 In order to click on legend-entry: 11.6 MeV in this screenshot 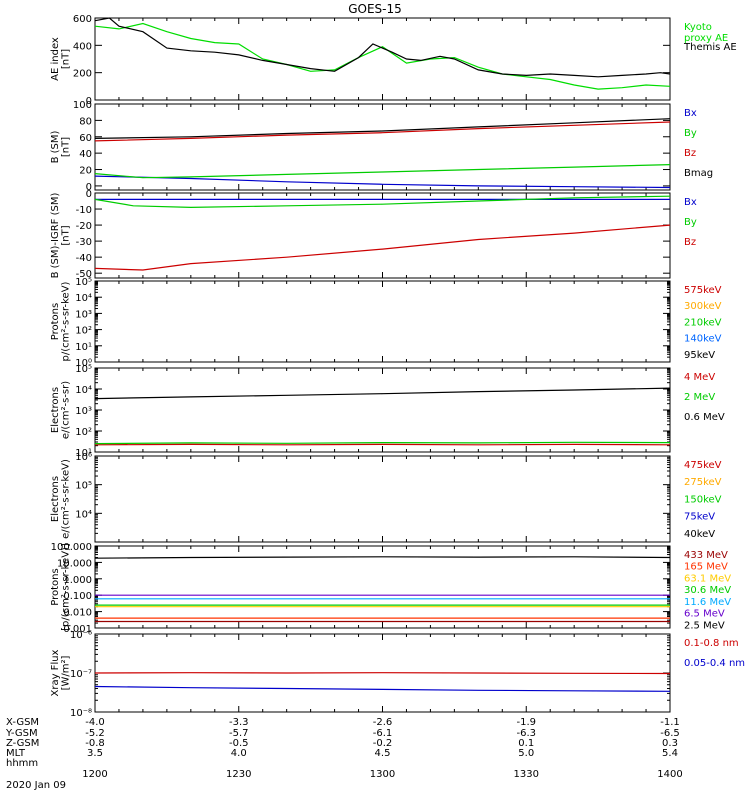, I will do `click(707, 602)`.